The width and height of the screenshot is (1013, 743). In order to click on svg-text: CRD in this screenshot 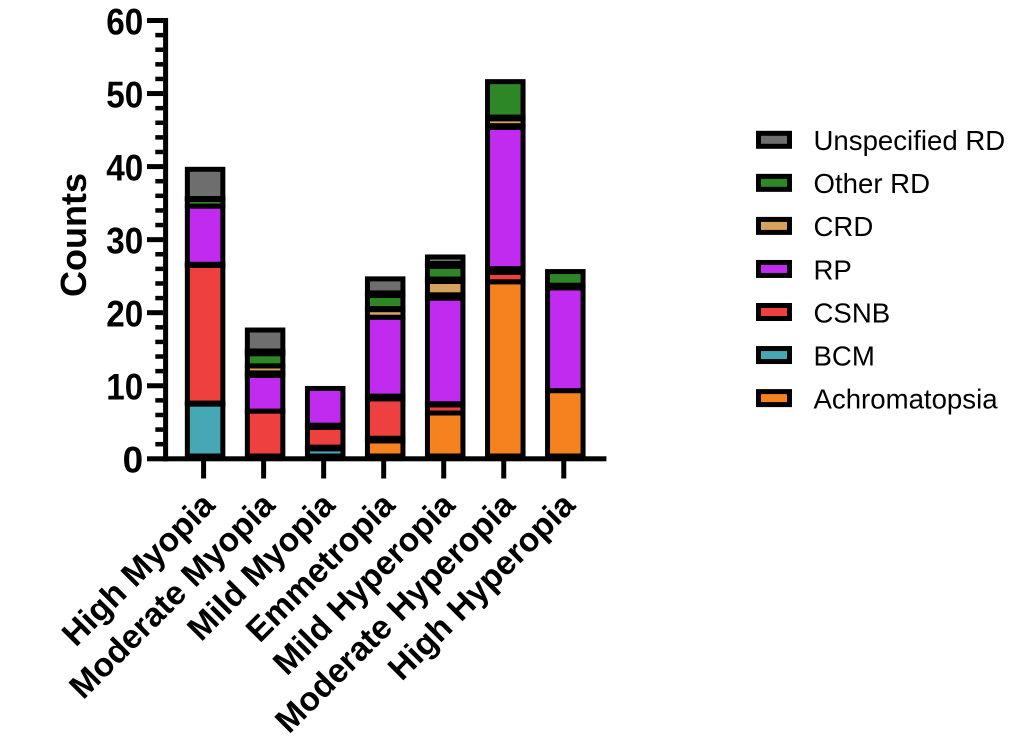, I will do `click(844, 226)`.